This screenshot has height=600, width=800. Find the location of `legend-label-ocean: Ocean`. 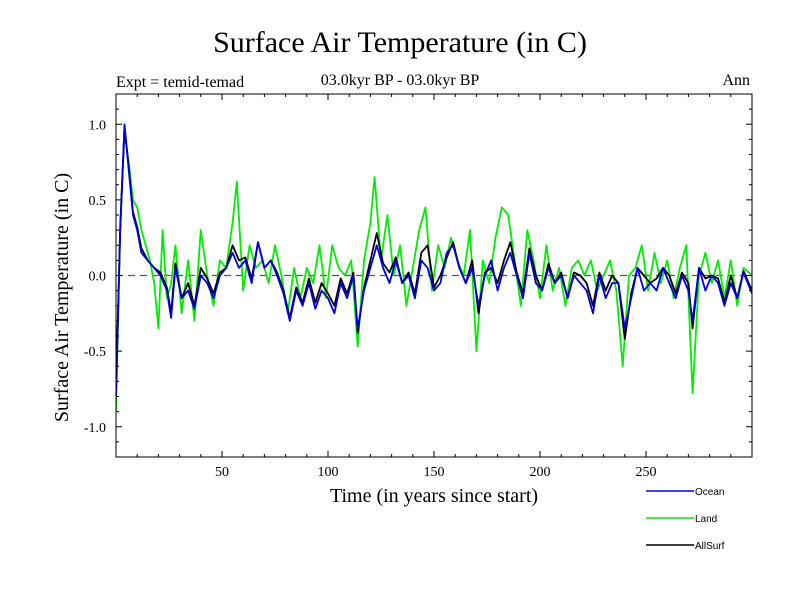

legend-label-ocean: Ocean is located at coordinates (709, 492).